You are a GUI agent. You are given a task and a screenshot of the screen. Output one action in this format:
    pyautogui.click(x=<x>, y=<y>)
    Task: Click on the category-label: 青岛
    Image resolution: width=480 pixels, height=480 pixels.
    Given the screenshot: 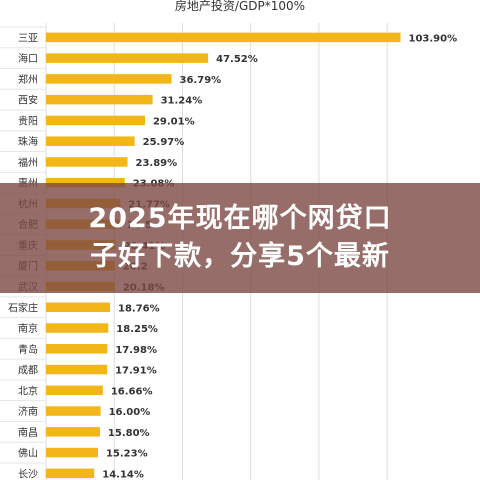 What is the action you would take?
    pyautogui.click(x=28, y=349)
    